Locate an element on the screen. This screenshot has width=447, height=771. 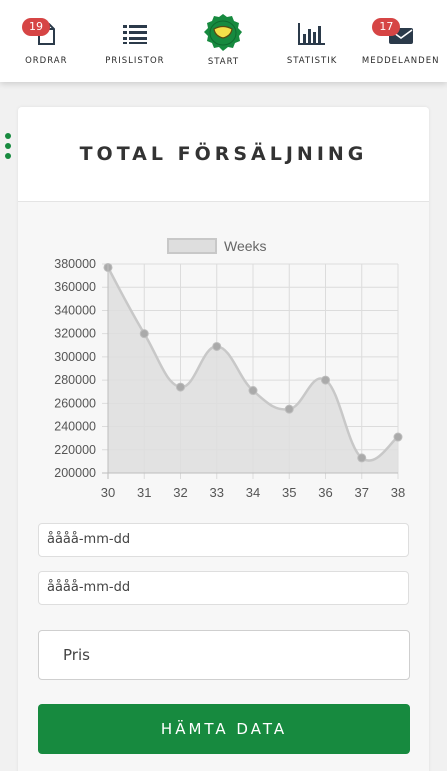
nav-label-messages: MEDDELANDEN is located at coordinates (400, 61).